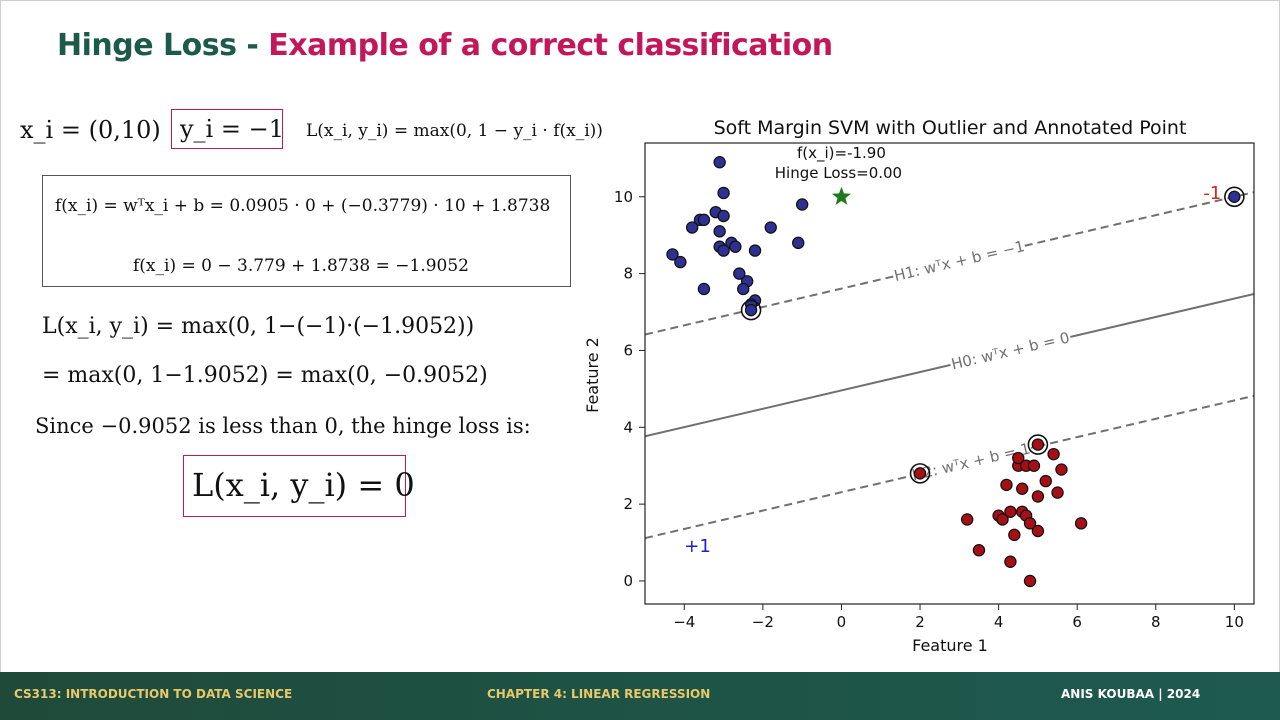 This screenshot has height=720, width=1280. I want to click on y-tick-label: 4, so click(628, 427).